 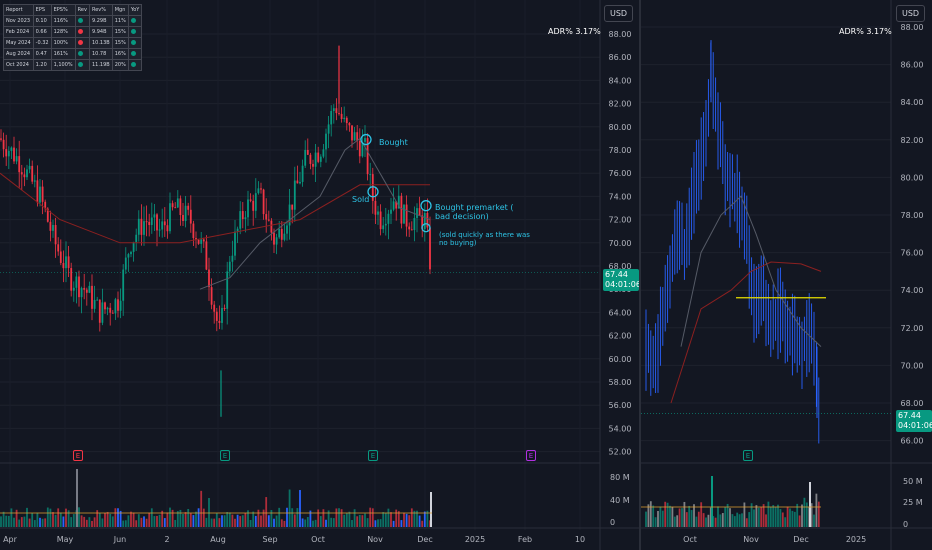 I want to click on earnings-badge-upcoming: E, so click(x=531, y=455).